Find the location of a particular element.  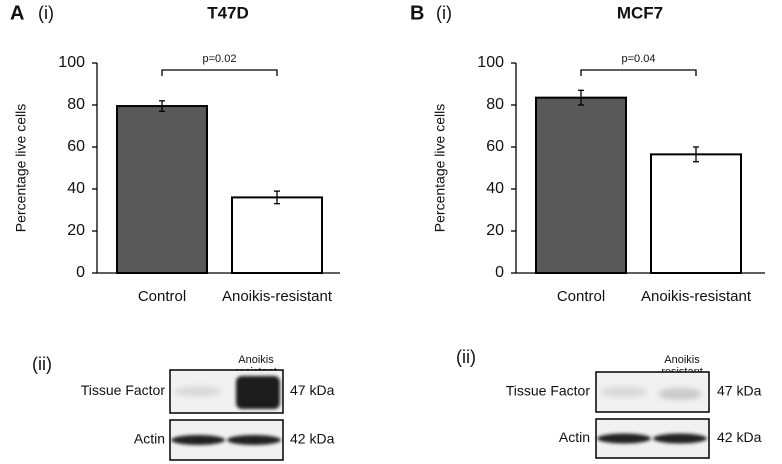

panel-letter: A is located at coordinates (17, 13).